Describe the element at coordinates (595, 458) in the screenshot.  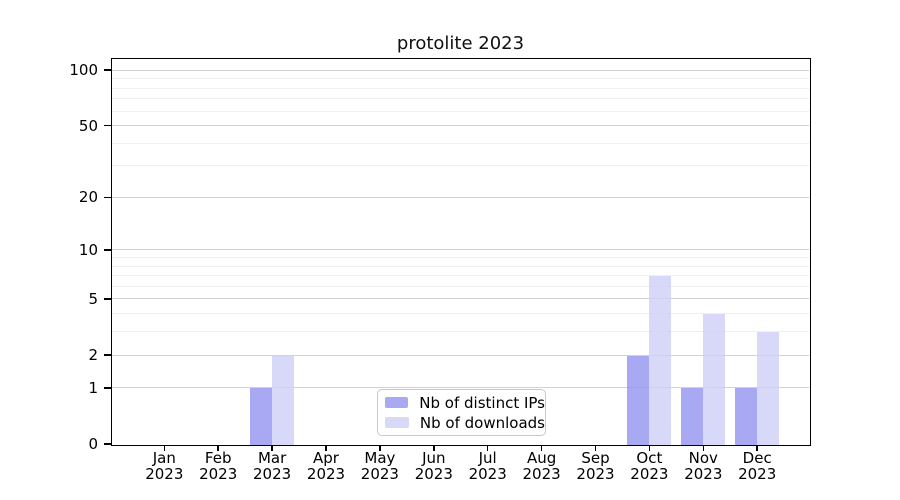
I see `x-tick-month-sep: Sep` at that location.